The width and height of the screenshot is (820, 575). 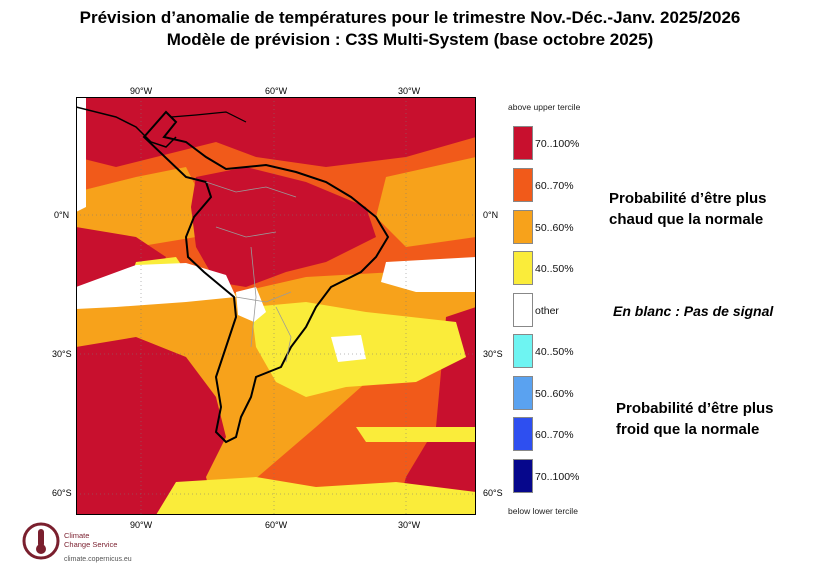 What do you see at coordinates (688, 198) in the screenshot?
I see `note-warm-line-1: Probabilité d’être plus` at bounding box center [688, 198].